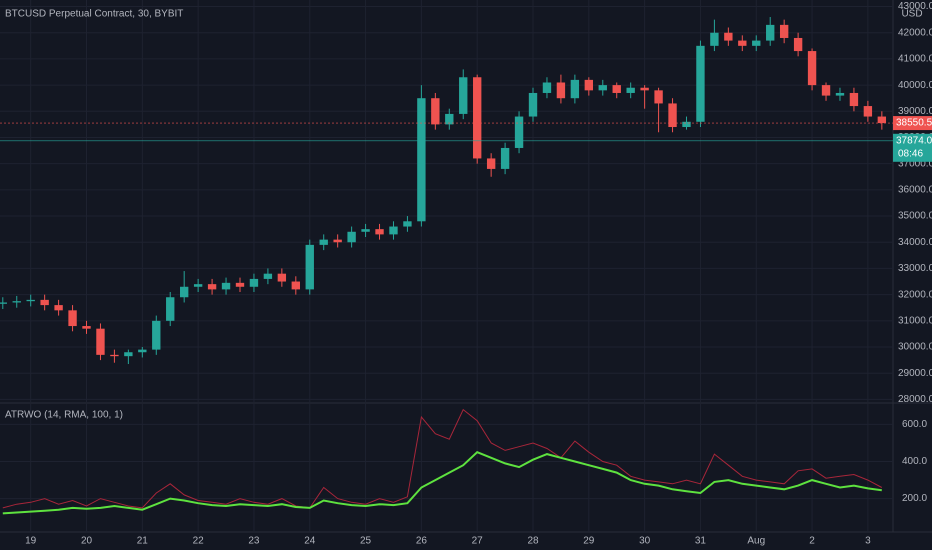  I want to click on y-tick-label: 35000.0, so click(915, 216).